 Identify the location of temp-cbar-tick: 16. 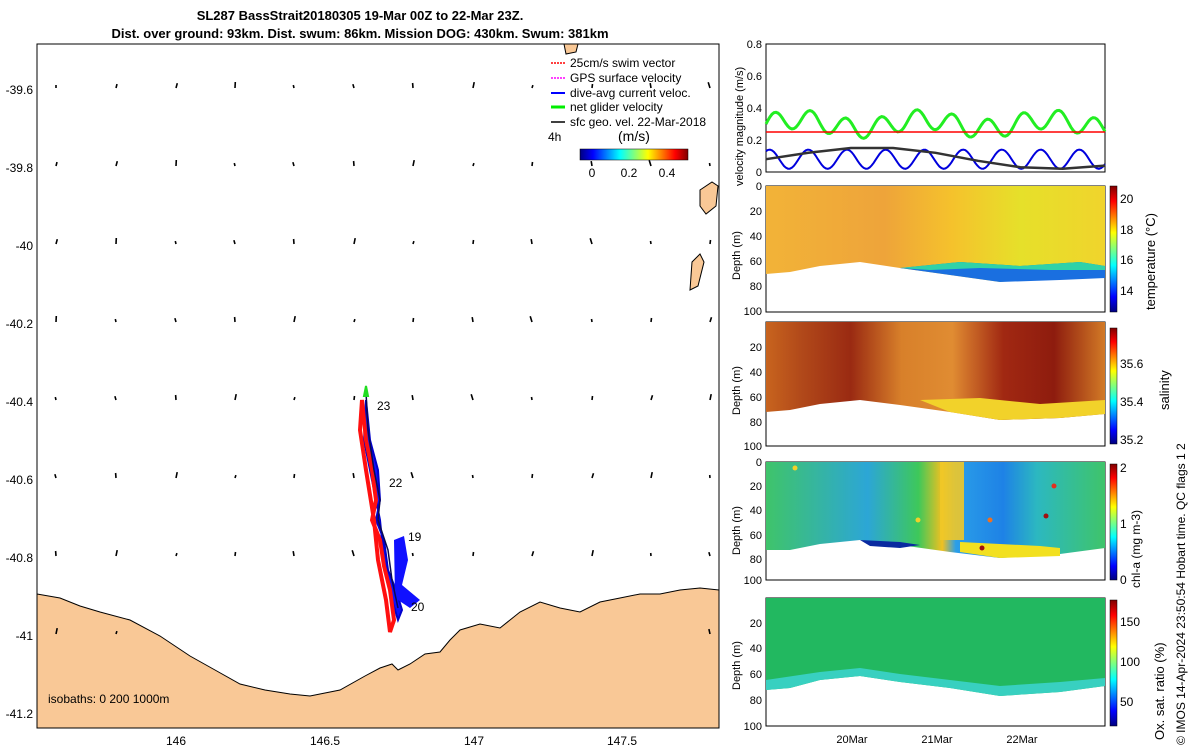
(1127, 260).